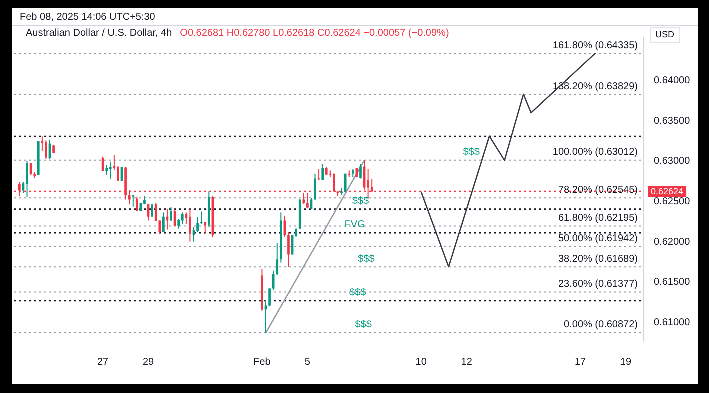 The height and width of the screenshot is (393, 709). Describe the element at coordinates (315, 33) in the screenshot. I see `chart-subtitle: O0.62681 H0.62780 L0.62618 C0.62624 −0.00057 (−0.09%)` at that location.